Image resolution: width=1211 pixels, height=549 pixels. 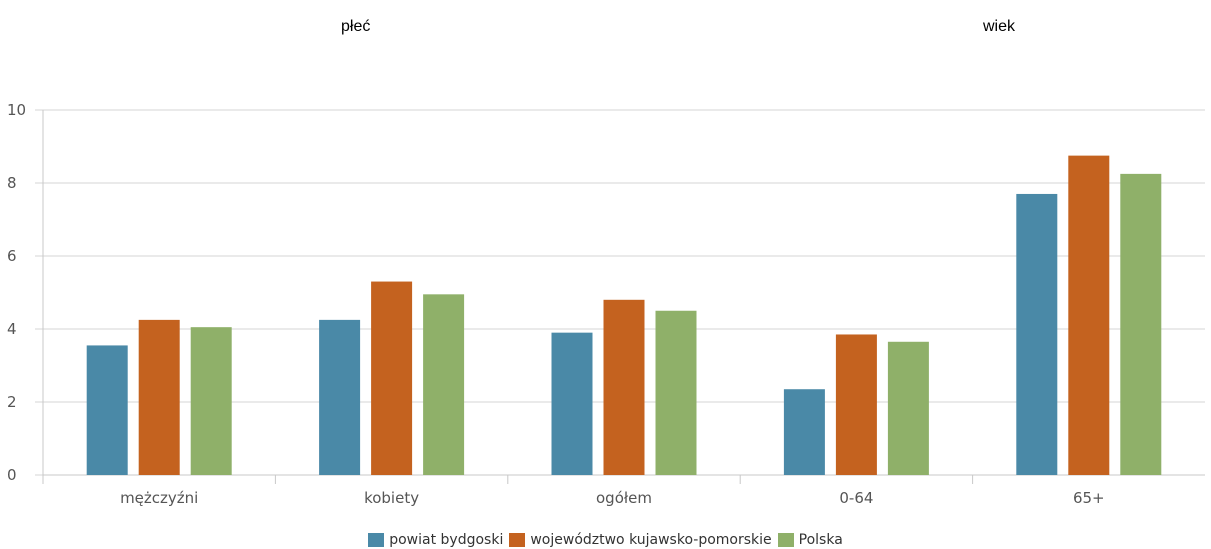 What do you see at coordinates (446, 540) in the screenshot?
I see `legend-label: powiat bydgoski` at bounding box center [446, 540].